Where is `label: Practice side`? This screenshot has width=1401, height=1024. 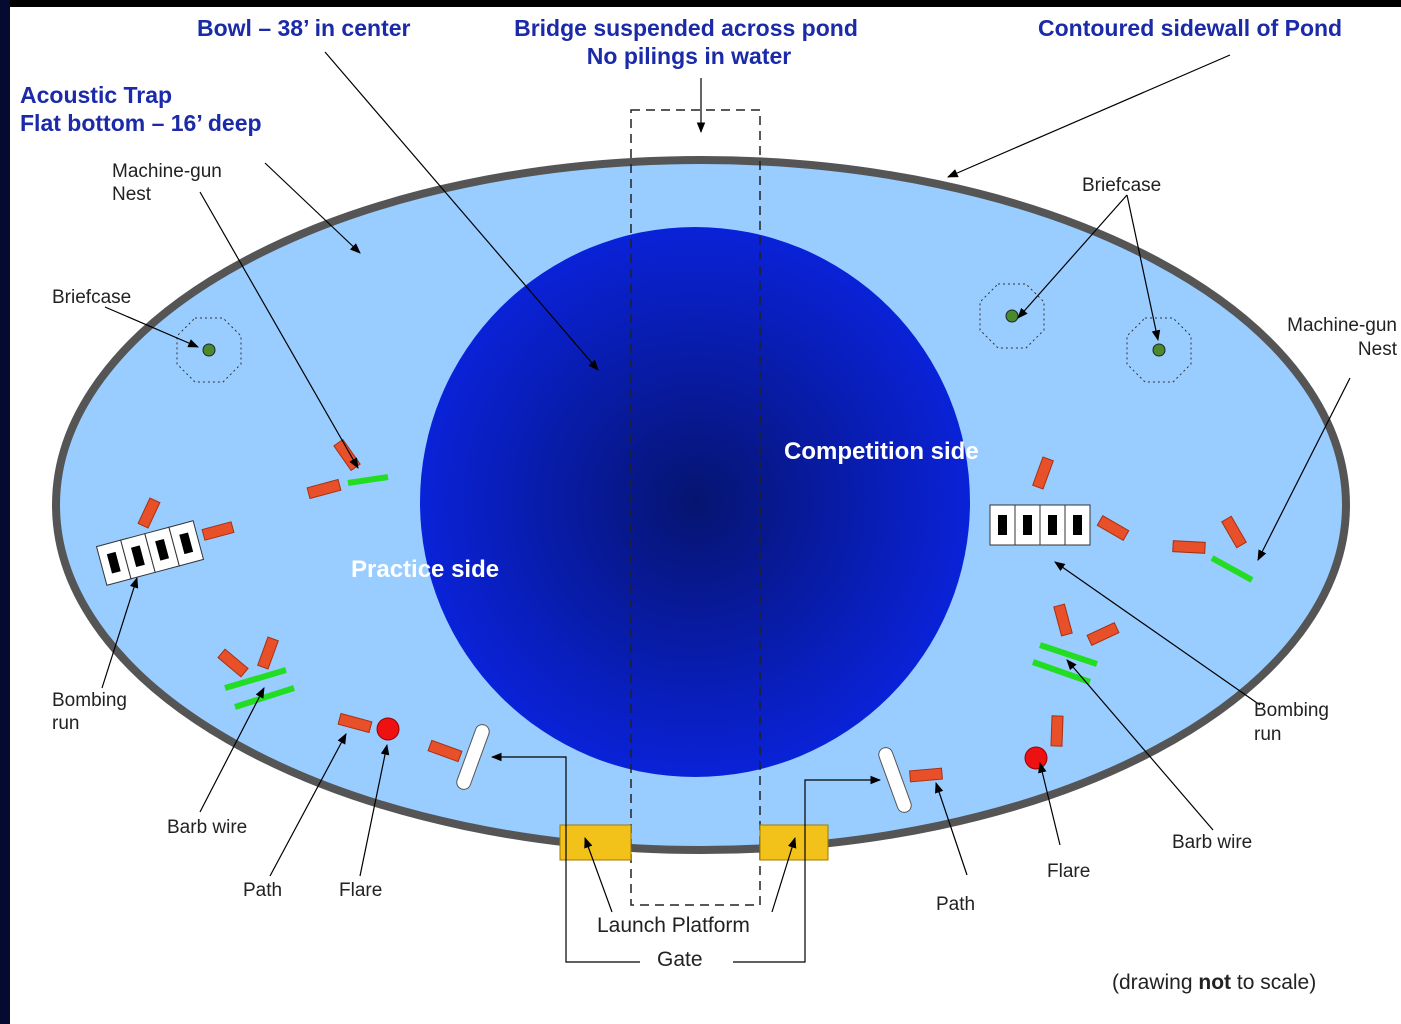
label: Practice side is located at coordinates (425, 569).